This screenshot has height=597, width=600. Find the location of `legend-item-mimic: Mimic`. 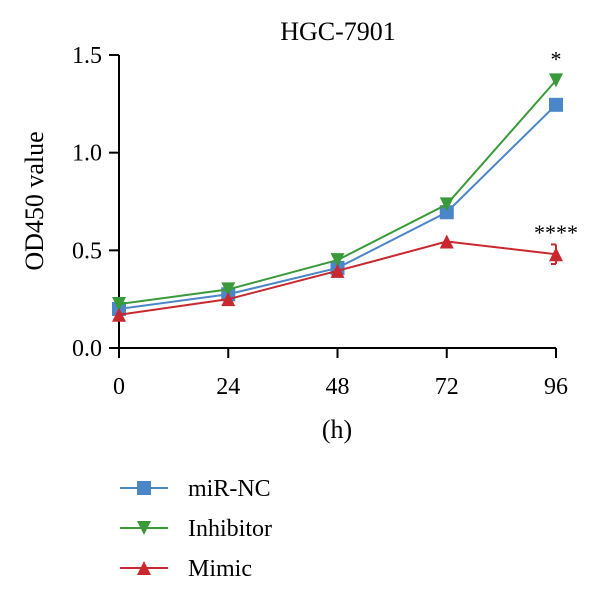

legend-item-mimic: Mimic is located at coordinates (186, 569).